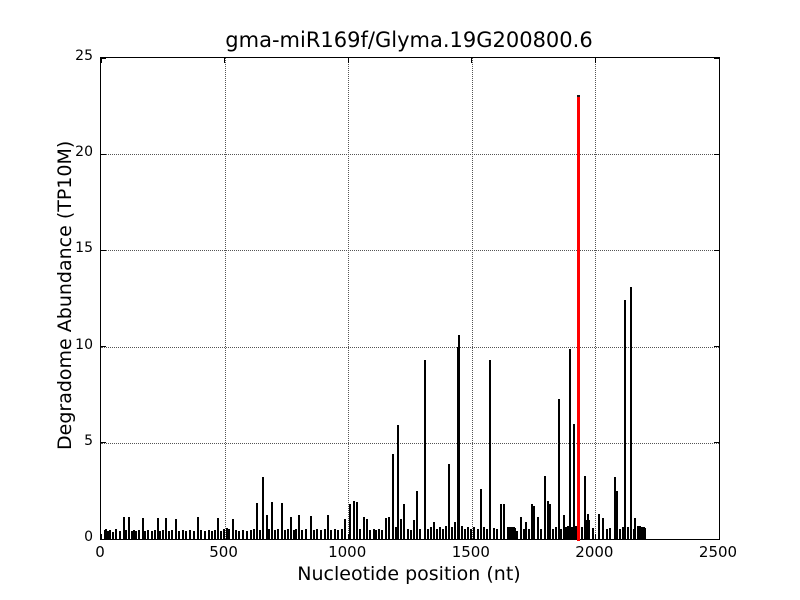  I want to click on y-tick-label: 25, so click(84, 56).